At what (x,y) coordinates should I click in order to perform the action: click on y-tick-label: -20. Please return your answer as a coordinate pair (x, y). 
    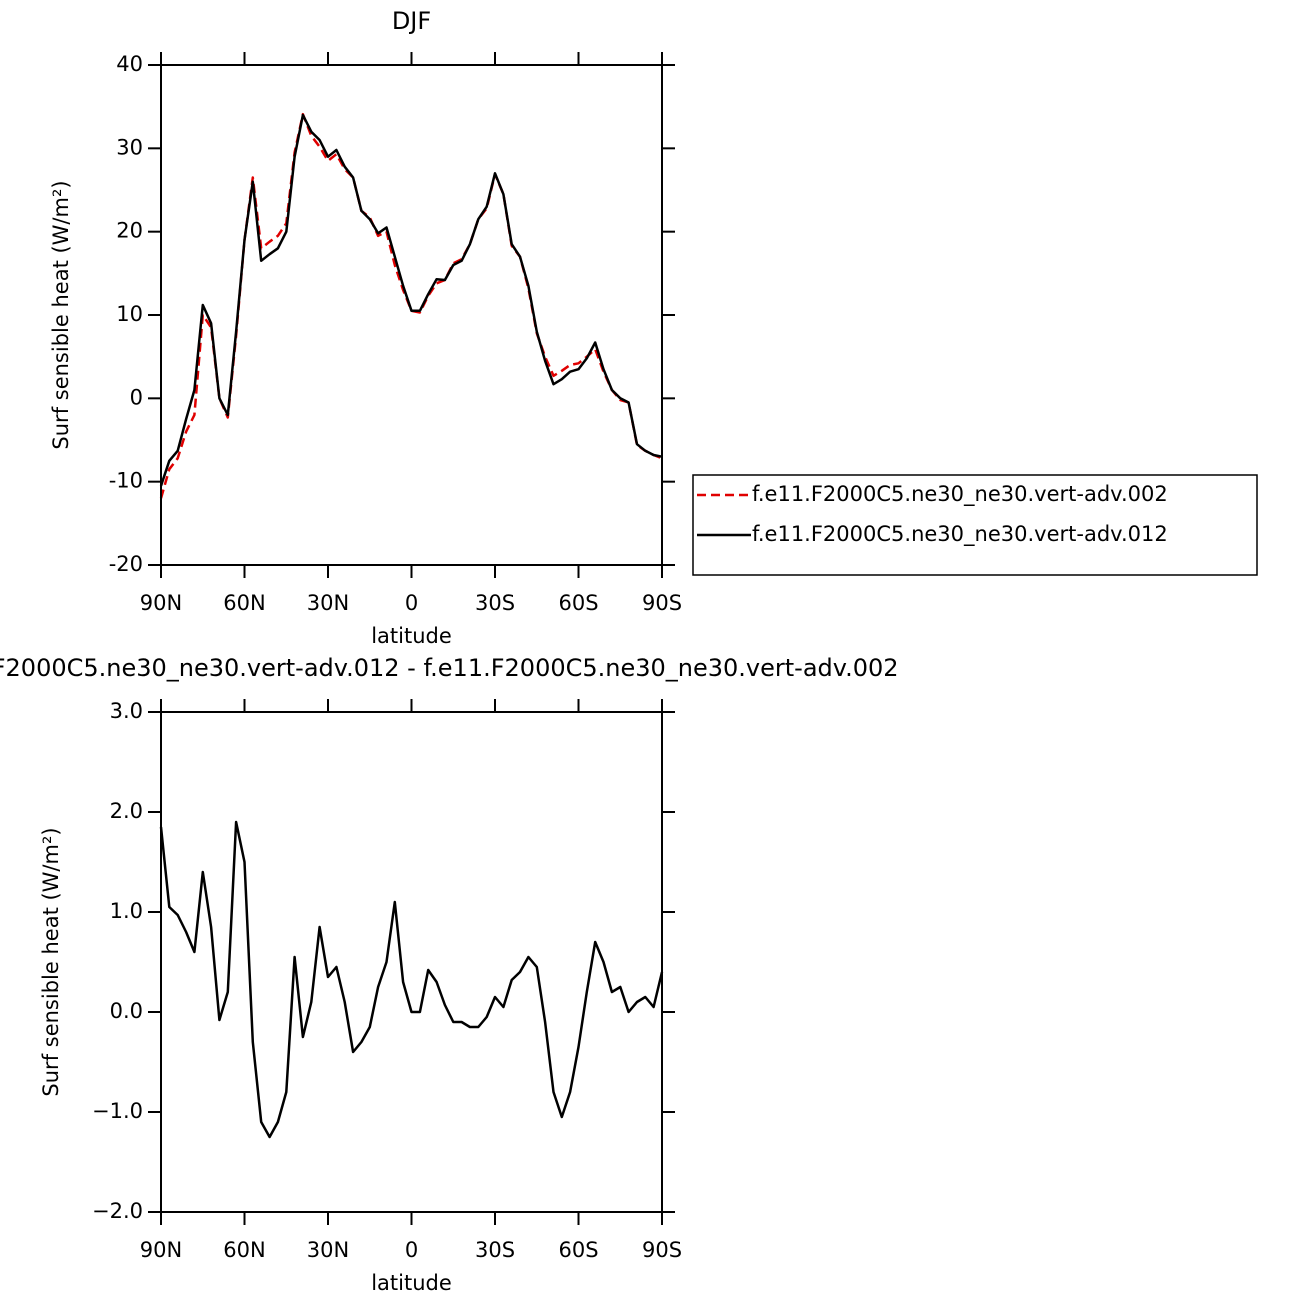
    Looking at the image, I should click on (126, 564).